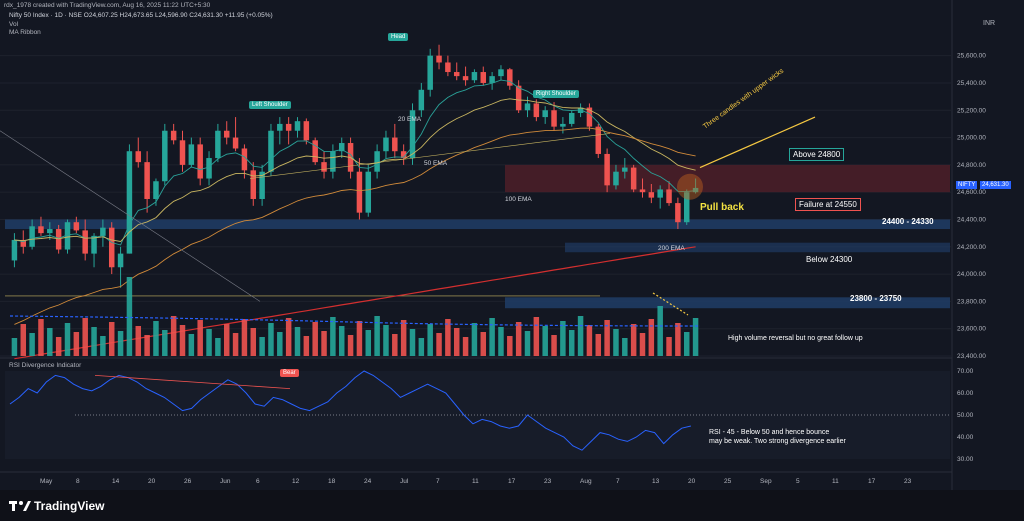 The image size is (1024, 521). Describe the element at coordinates (965, 393) in the screenshot. I see `rsi-tick-label: 60.00` at that location.